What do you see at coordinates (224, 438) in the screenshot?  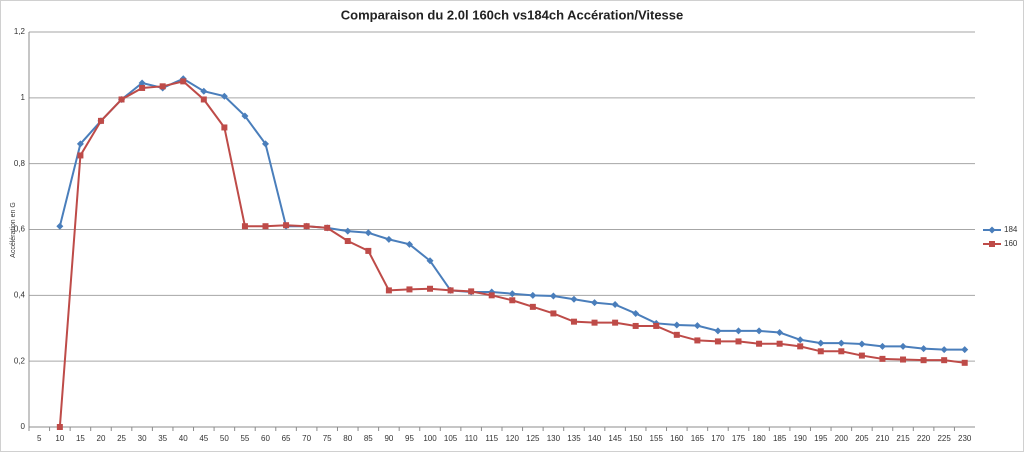 I see `x-tick-label: 50` at bounding box center [224, 438].